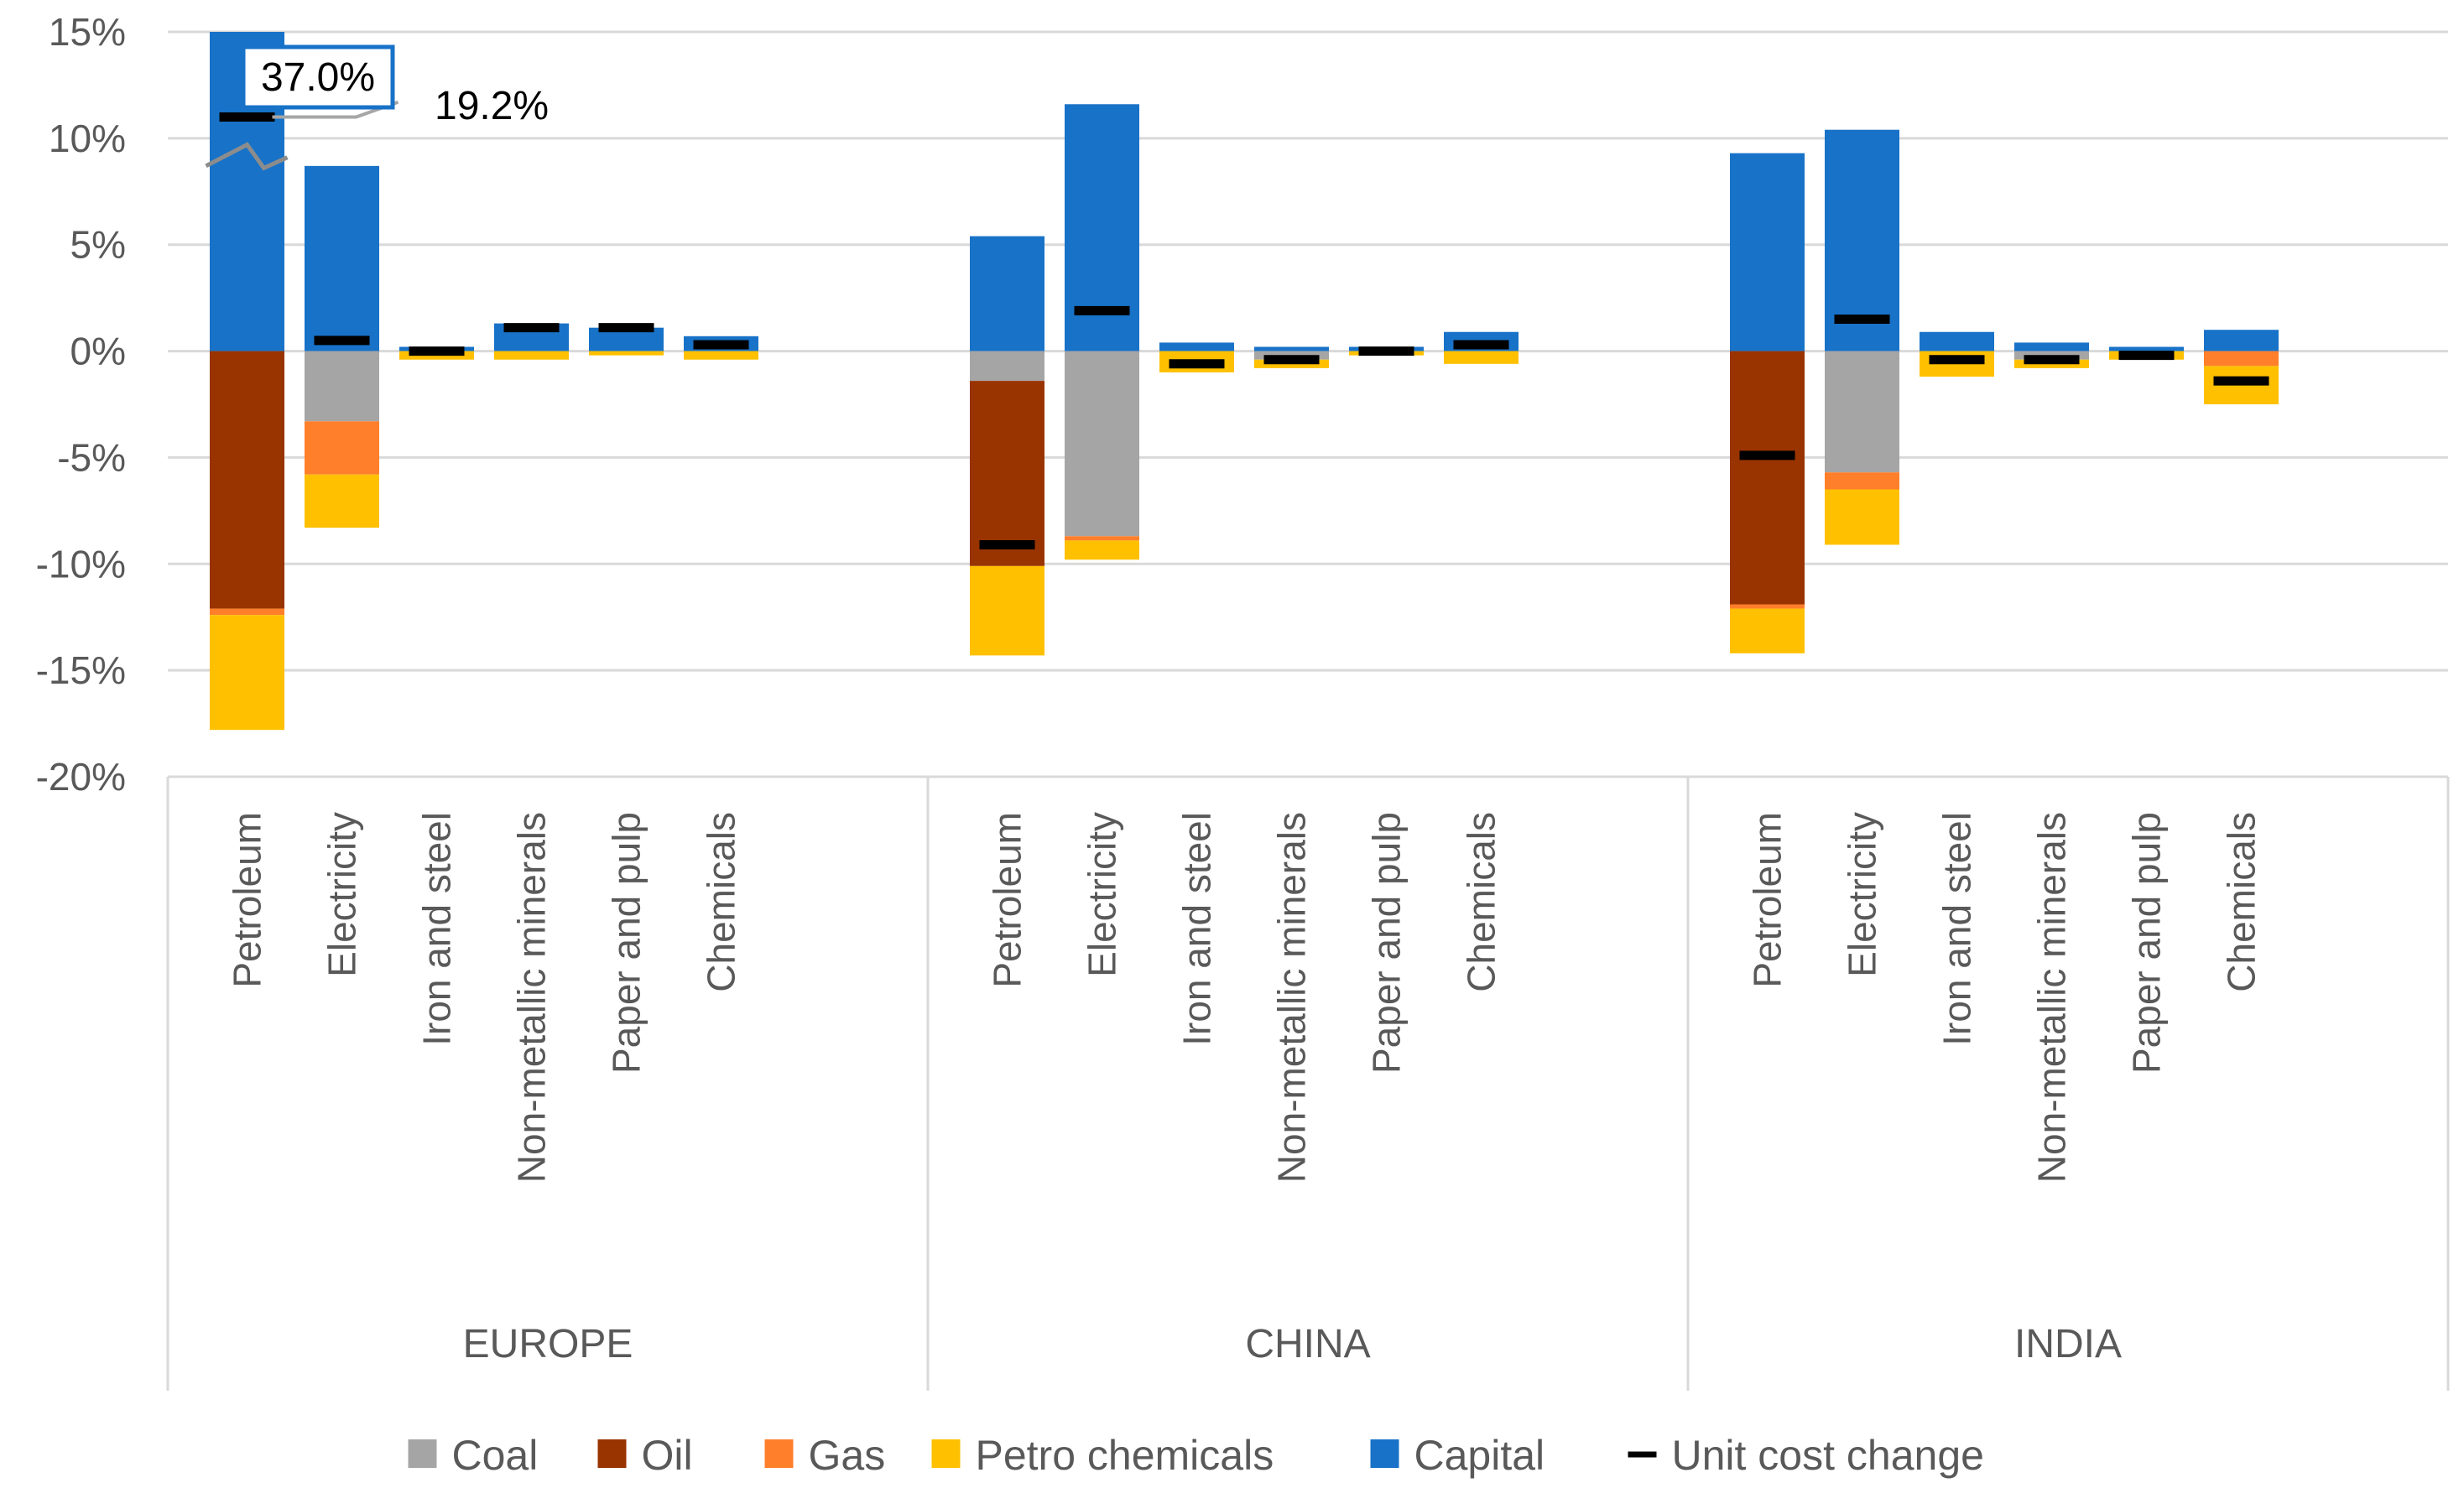  I want to click on group-label: CHINA, so click(1308, 1344).